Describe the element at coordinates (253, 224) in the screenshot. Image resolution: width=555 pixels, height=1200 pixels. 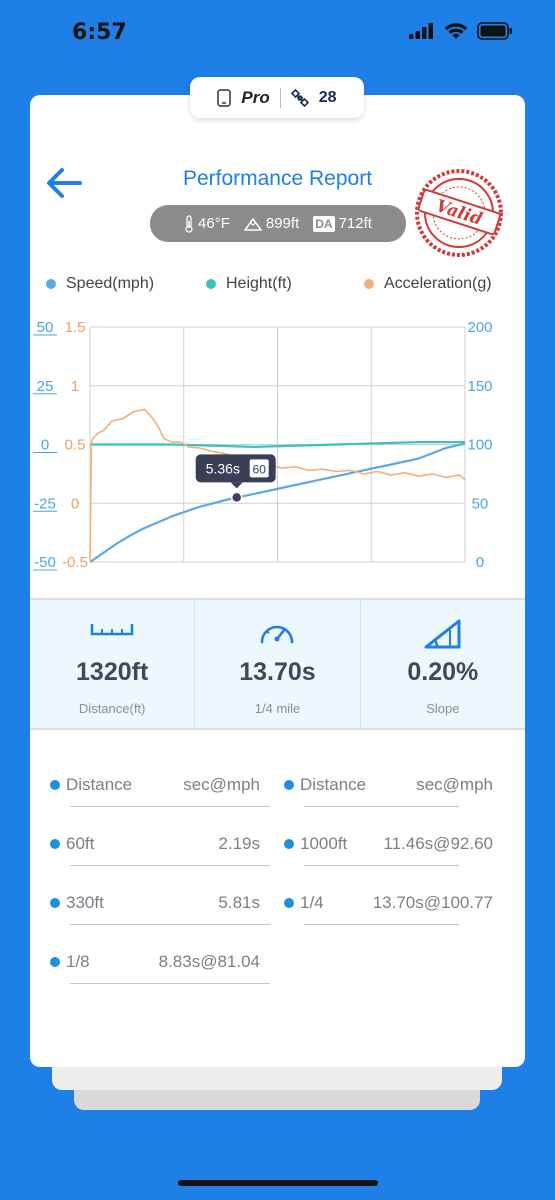
I see `mountain-icon` at that location.